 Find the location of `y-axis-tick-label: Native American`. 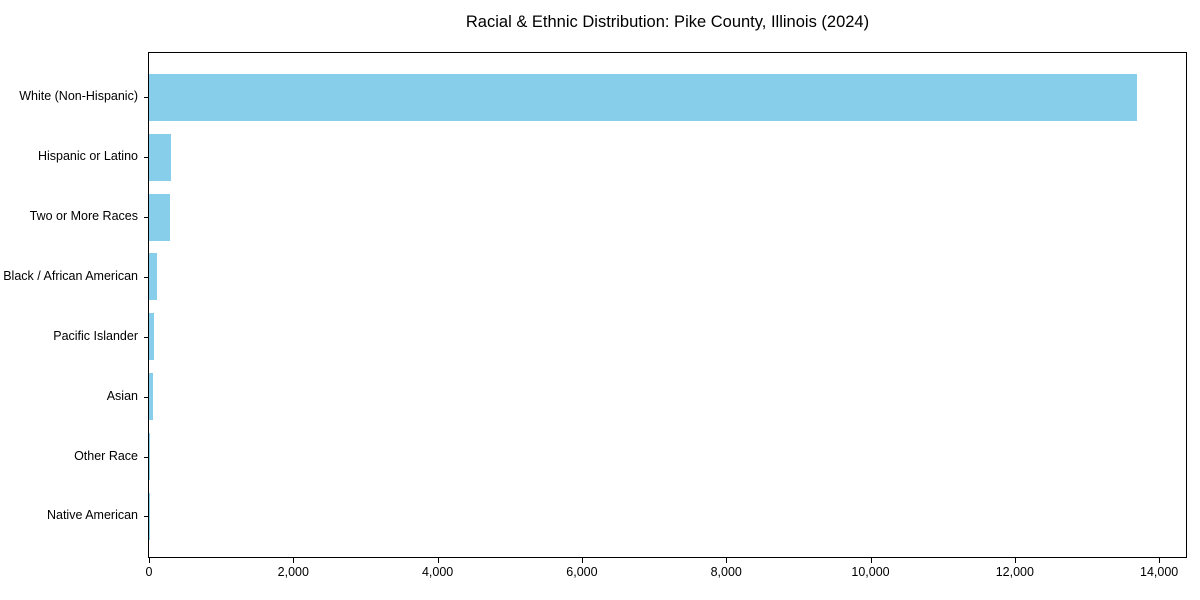

y-axis-tick-label: Native American is located at coordinates (92, 515).